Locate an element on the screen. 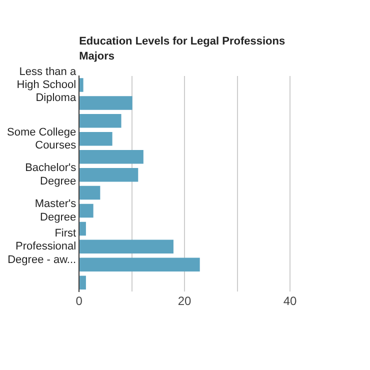 The height and width of the screenshot is (370, 370). y-tick-label: Less than a High School Diploma is located at coordinates (46, 85).